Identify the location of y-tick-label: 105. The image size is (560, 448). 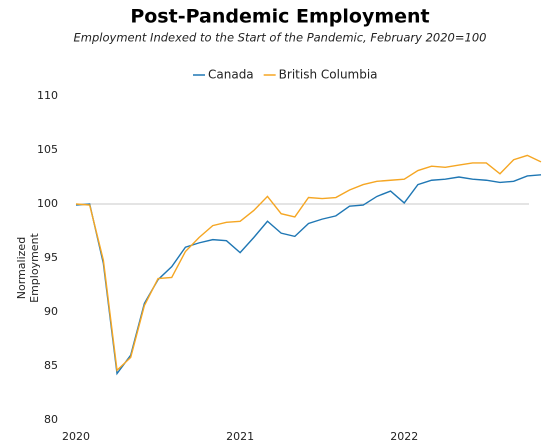
(47, 149).